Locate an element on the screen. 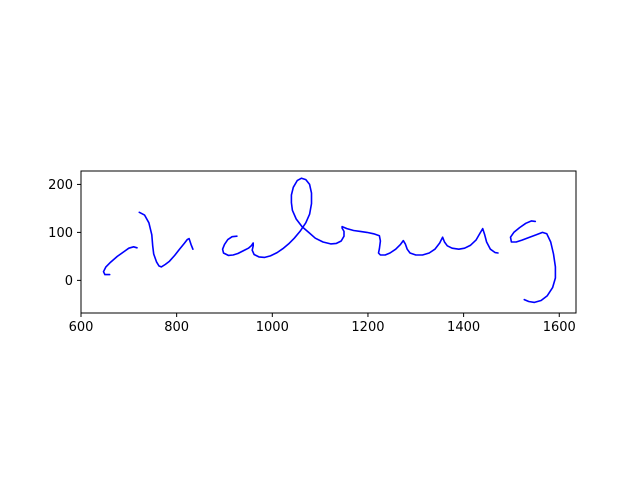  y-tick-label: 0 is located at coordinates (69, 281).